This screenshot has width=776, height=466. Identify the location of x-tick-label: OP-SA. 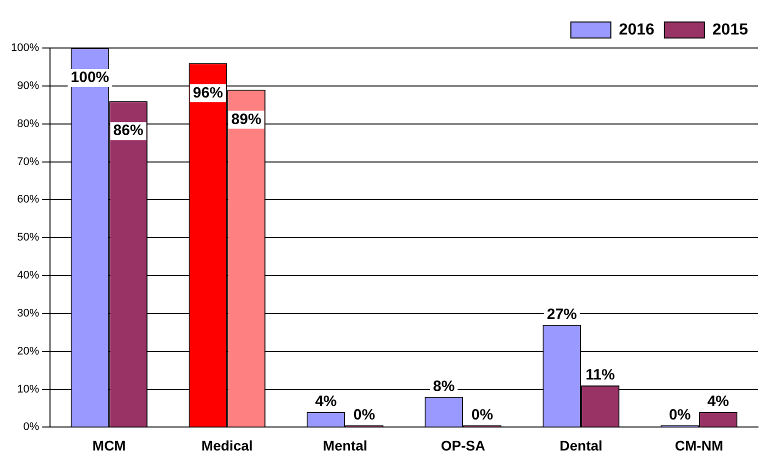
(463, 445).